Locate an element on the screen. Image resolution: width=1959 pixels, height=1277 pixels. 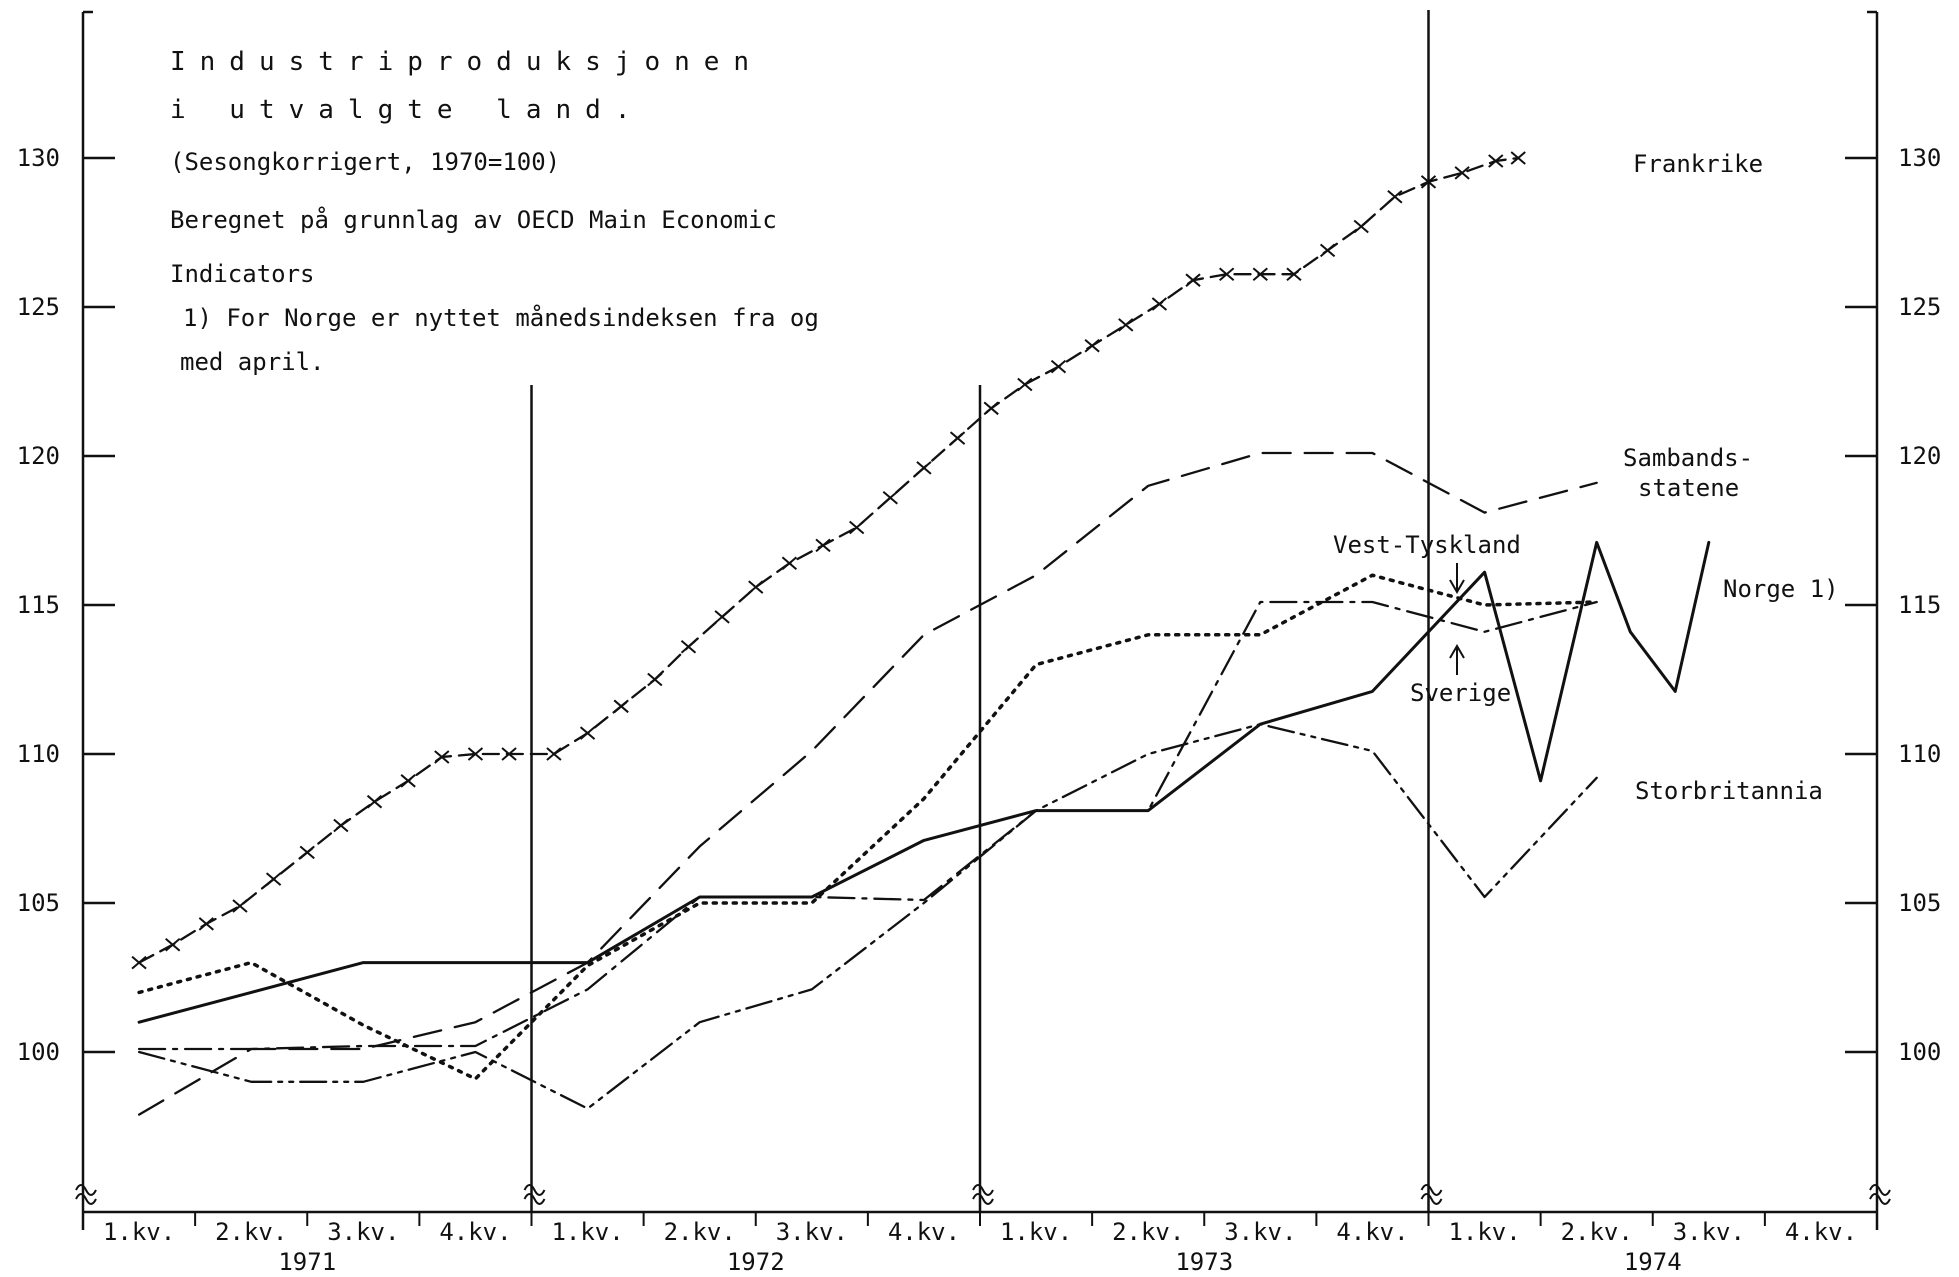
quarter-label-10: 2.kv. is located at coordinates (1148, 1232).